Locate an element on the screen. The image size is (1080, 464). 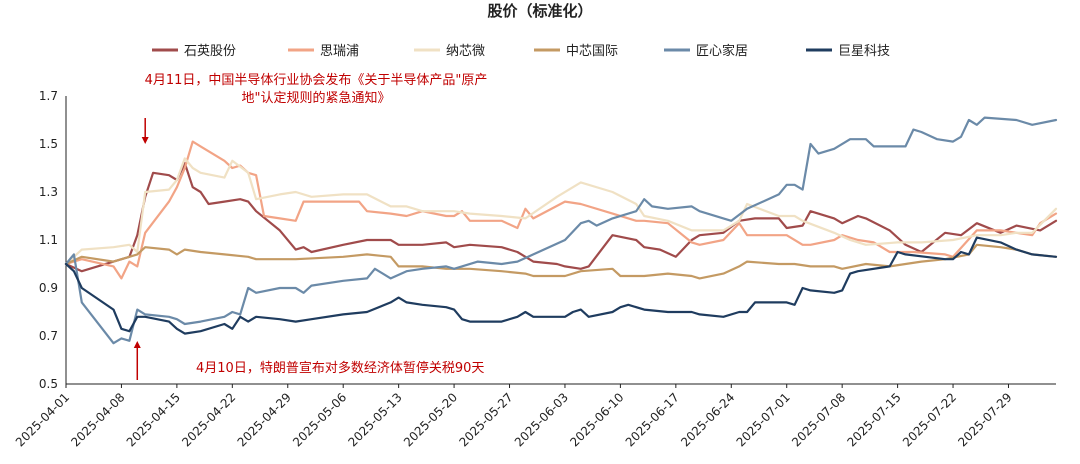
legend-label: 匠心家居 is located at coordinates (722, 51).